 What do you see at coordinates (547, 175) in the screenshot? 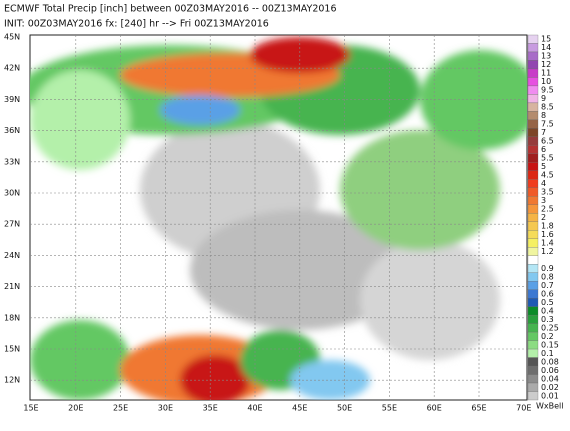
I see `legend-label: 4.5` at bounding box center [547, 175].